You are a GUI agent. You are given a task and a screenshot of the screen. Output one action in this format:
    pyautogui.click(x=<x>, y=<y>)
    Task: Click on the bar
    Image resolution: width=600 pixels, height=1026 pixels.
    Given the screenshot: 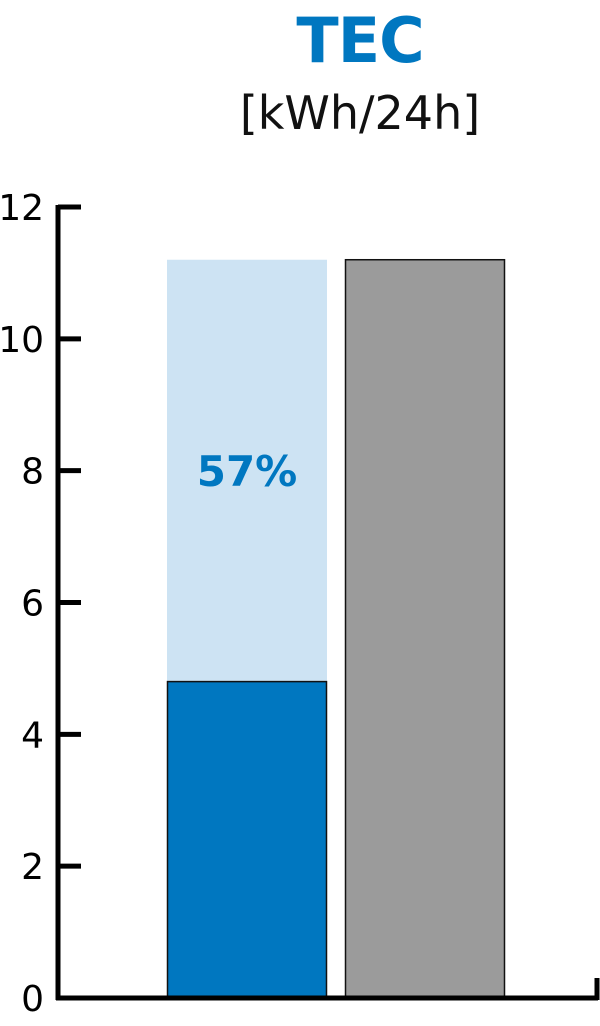 What is the action you would take?
    pyautogui.click(x=247, y=839)
    